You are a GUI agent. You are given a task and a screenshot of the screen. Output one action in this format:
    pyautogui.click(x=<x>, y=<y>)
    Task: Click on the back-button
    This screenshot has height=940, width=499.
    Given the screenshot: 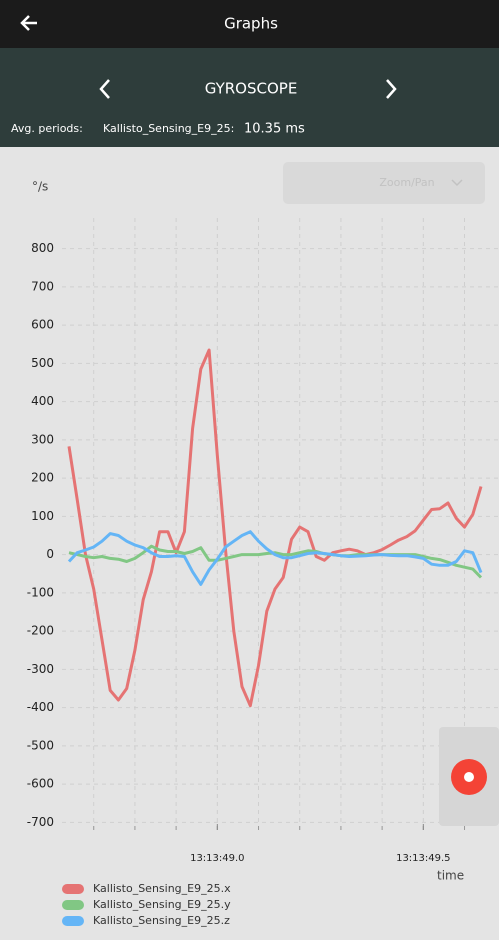 What is the action you would take?
    pyautogui.click(x=28, y=23)
    